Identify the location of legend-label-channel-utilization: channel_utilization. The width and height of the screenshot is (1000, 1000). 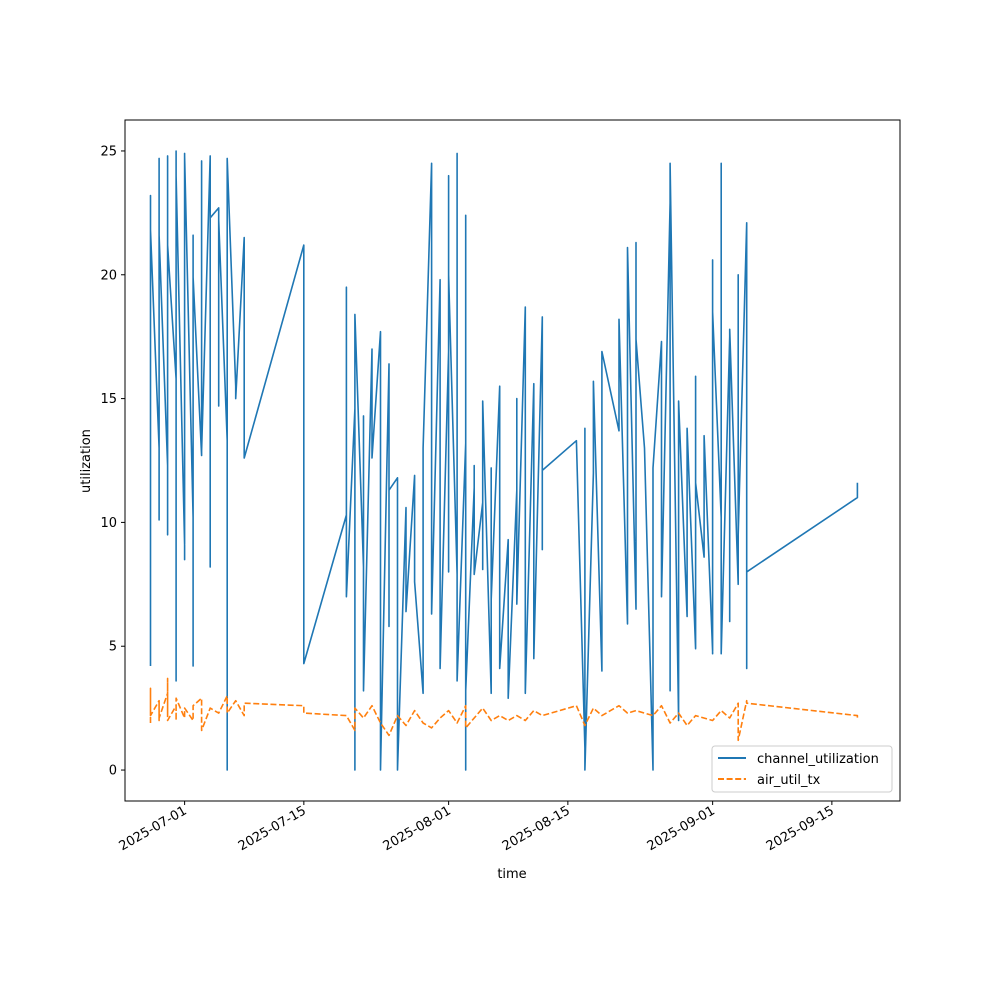
(818, 759).